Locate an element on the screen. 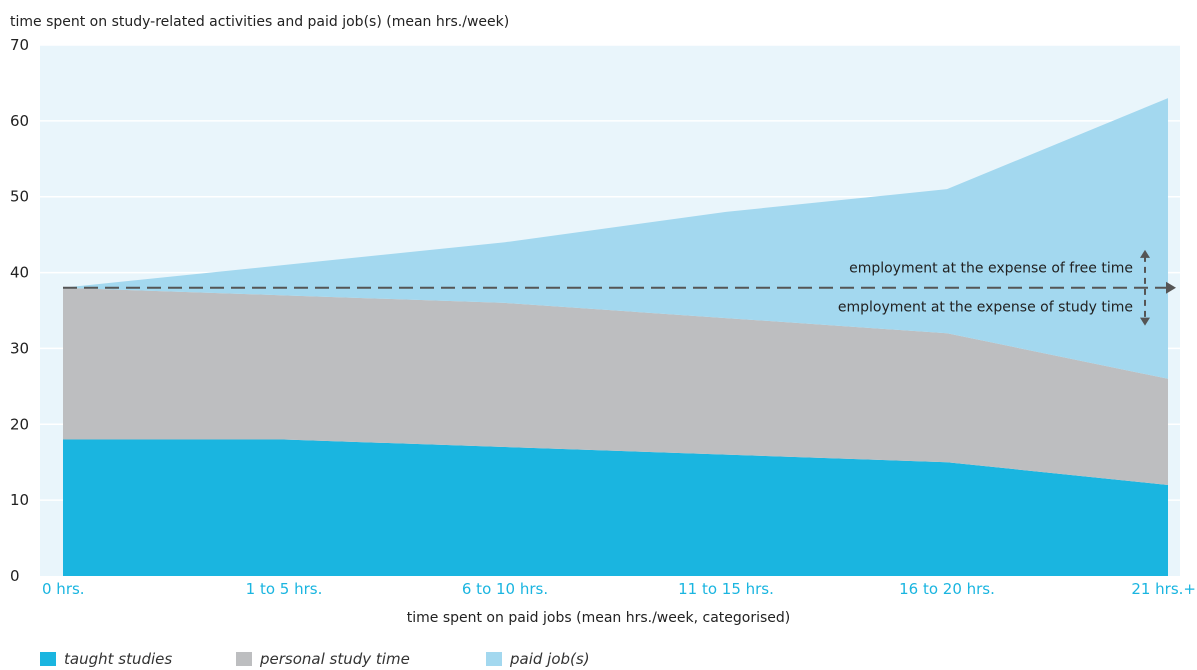  y-axis: 0 10 20 30 40 50 60 70 is located at coordinates (19, 310).